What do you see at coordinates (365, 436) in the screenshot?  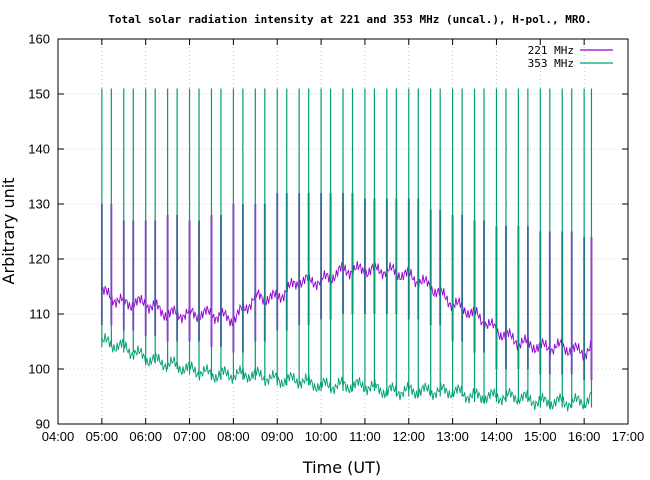 I see `x-tick-label: 11:00` at bounding box center [365, 436].